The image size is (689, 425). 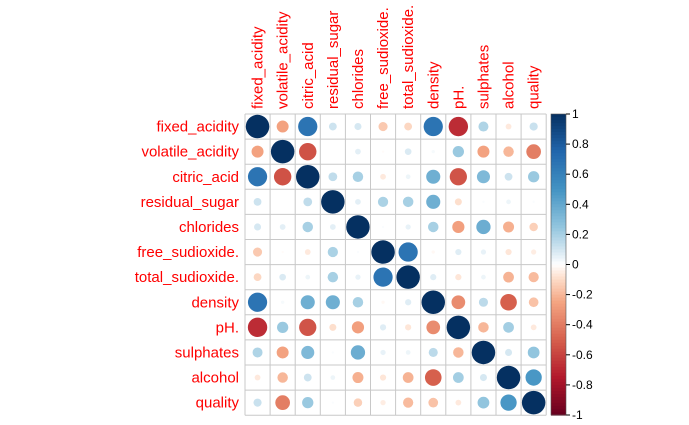 I want to click on column-label-0: fixed_acidity, so click(x=258, y=67).